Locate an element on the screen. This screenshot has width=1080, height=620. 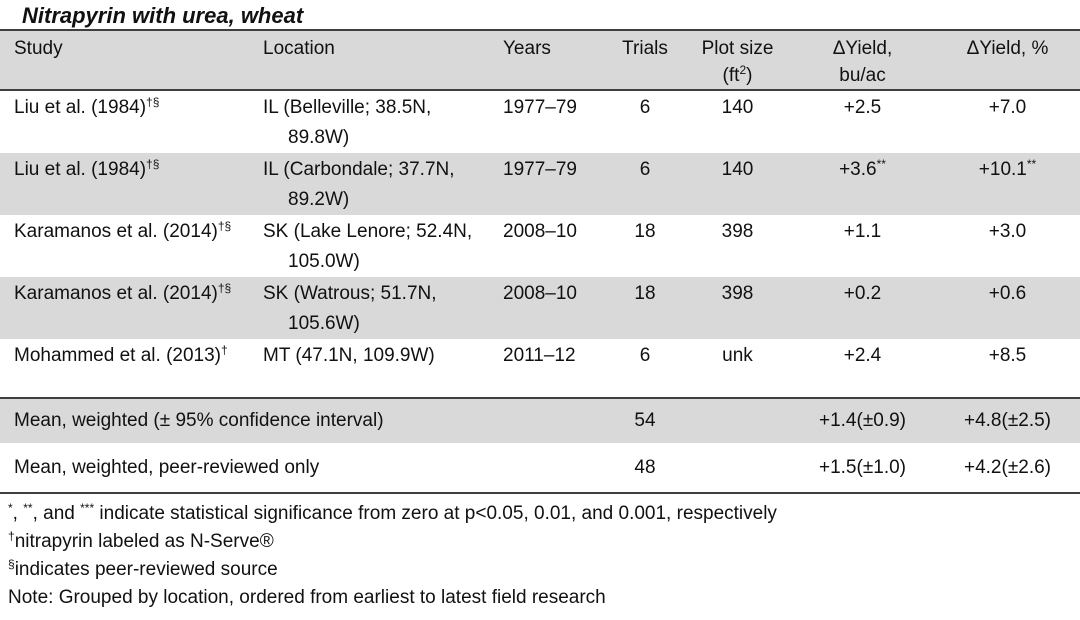
cell-study: Mohammed et al. (2013)† is located at coordinates (125, 368).